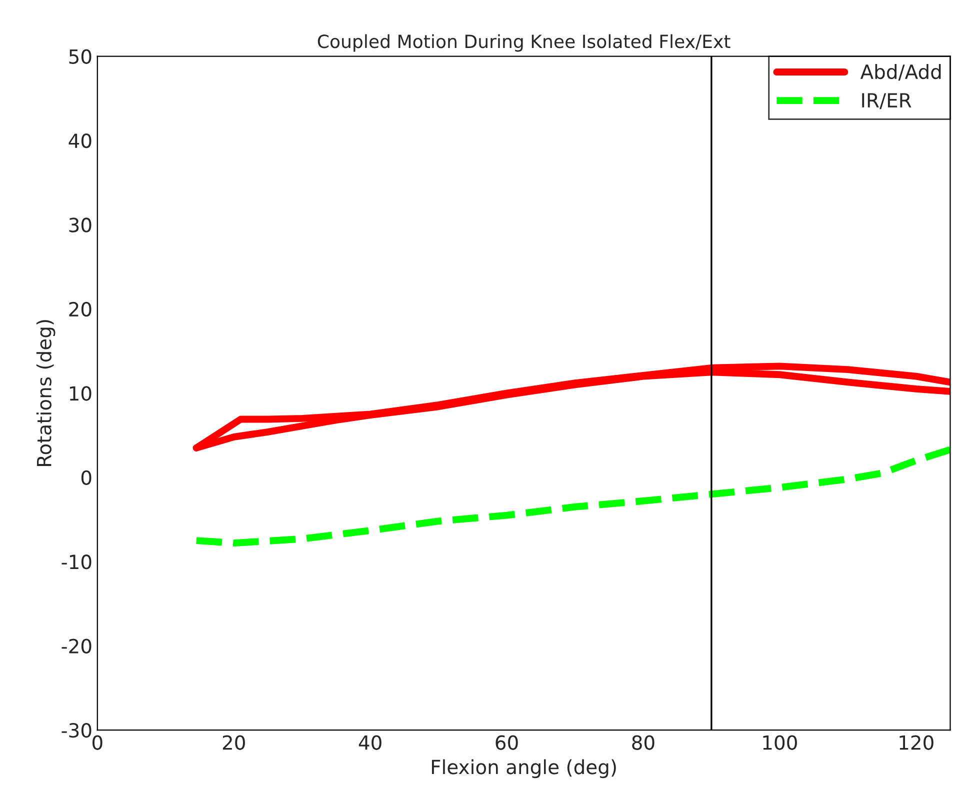 The height and width of the screenshot is (804, 955). What do you see at coordinates (917, 742) in the screenshot?
I see `x-tick-label: 120` at bounding box center [917, 742].